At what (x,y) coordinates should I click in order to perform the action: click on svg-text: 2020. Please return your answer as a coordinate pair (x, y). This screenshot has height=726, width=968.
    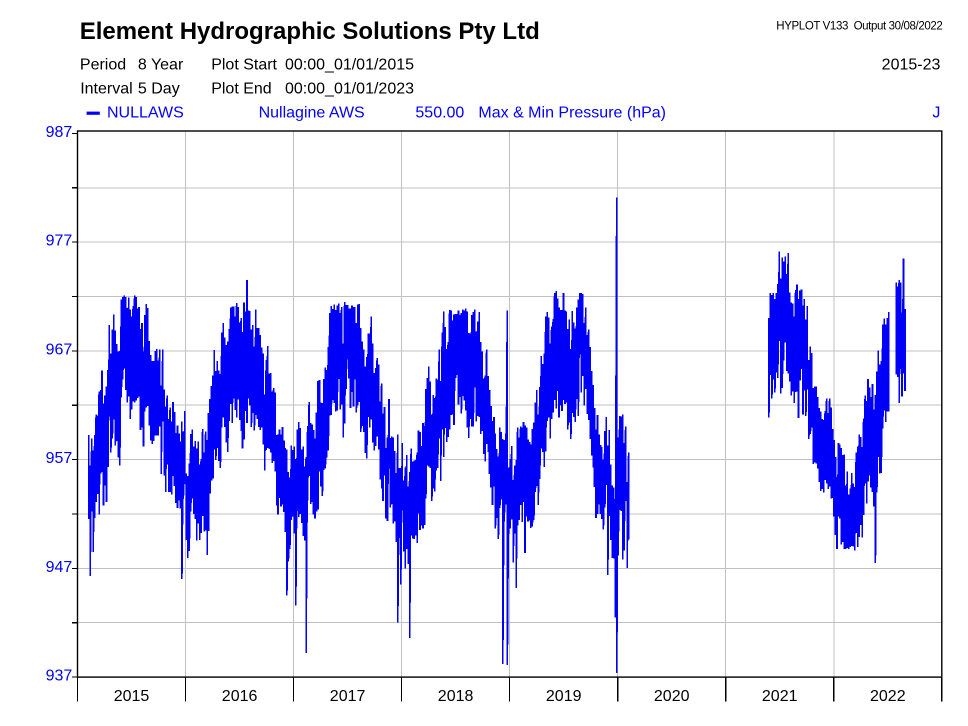
    Looking at the image, I should click on (672, 696).